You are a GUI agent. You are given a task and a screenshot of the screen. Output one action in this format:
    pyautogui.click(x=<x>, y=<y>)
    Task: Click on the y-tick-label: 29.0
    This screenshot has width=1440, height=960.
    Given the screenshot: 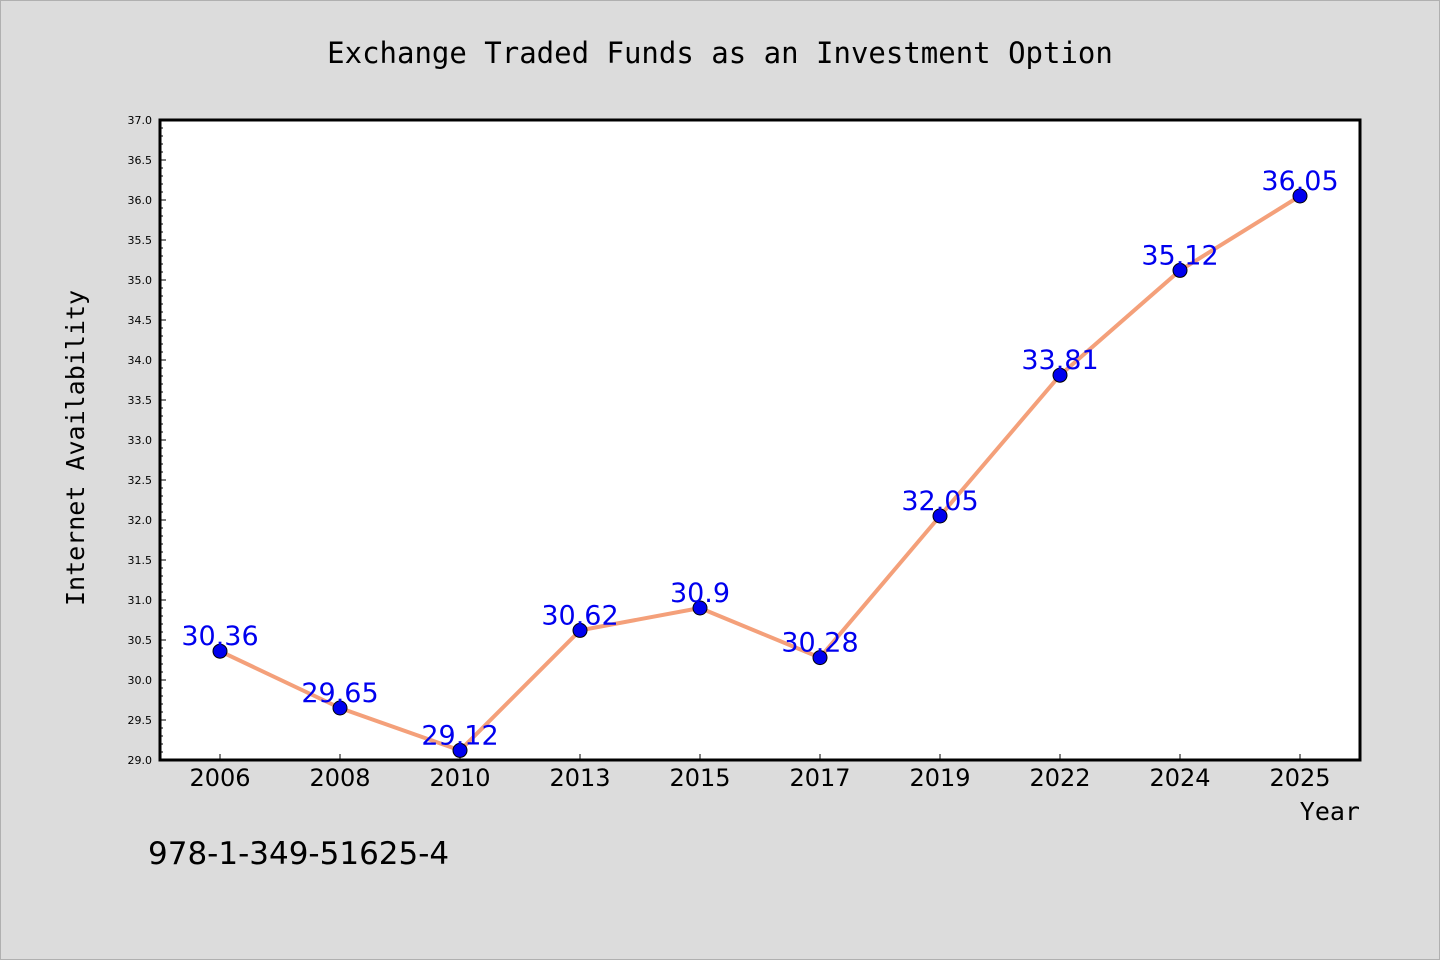 What is the action you would take?
    pyautogui.click(x=140, y=760)
    